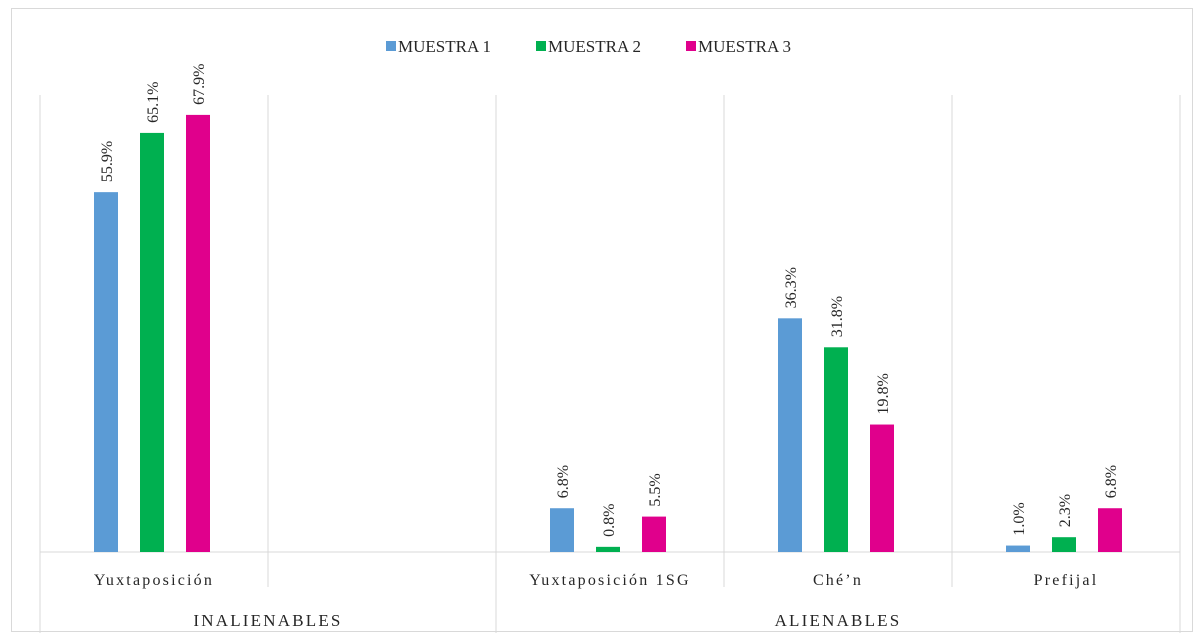 This screenshot has width=1201, height=636. What do you see at coordinates (838, 620) in the screenshot?
I see `group-label: ALIENABLES` at bounding box center [838, 620].